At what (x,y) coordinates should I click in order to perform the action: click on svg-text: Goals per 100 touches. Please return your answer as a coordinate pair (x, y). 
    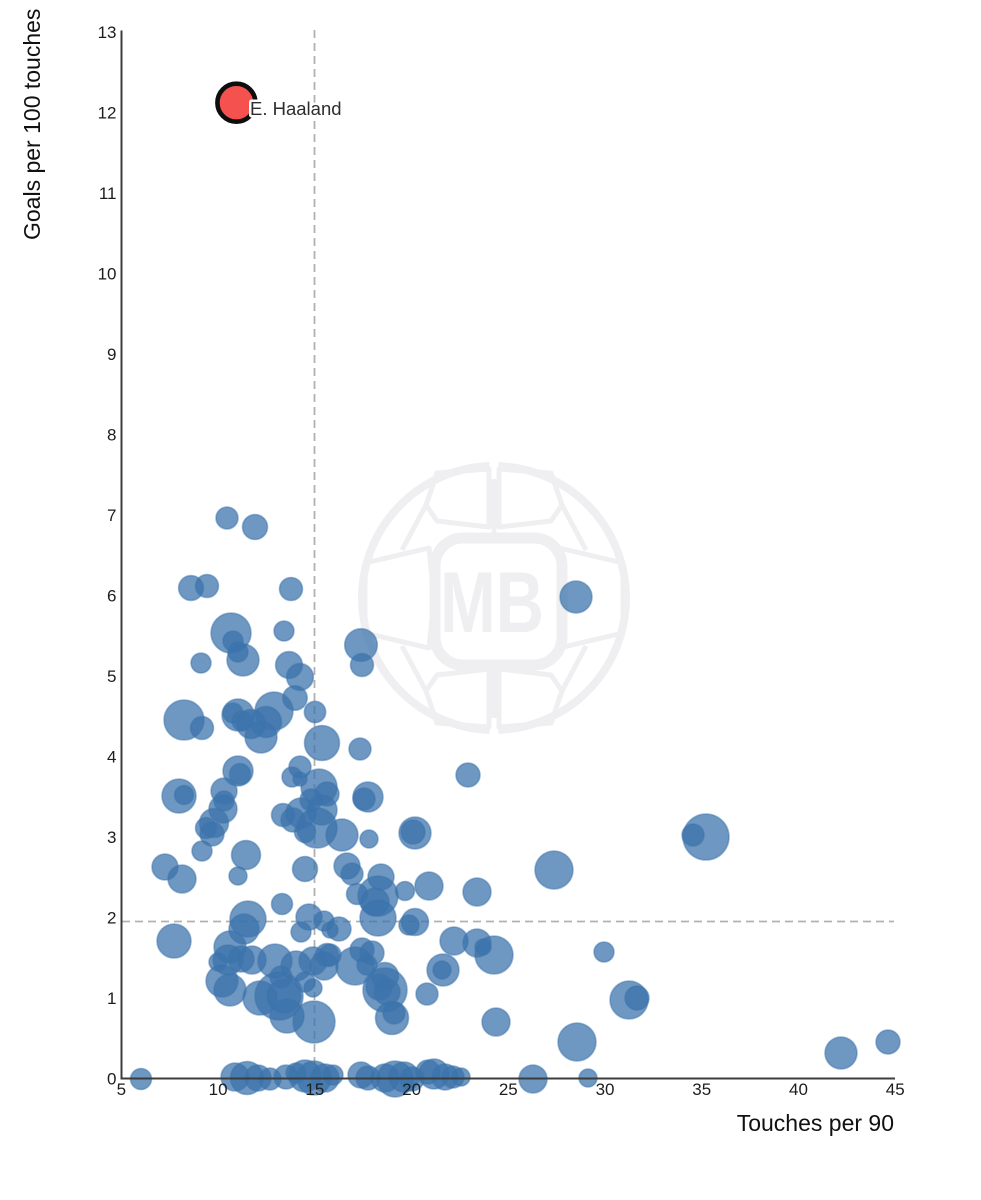
    Looking at the image, I should click on (32, 124).